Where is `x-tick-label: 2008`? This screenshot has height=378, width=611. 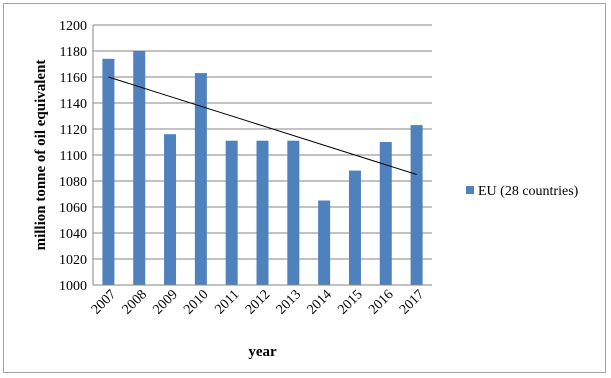 x-tick-label: 2008 is located at coordinates (135, 302).